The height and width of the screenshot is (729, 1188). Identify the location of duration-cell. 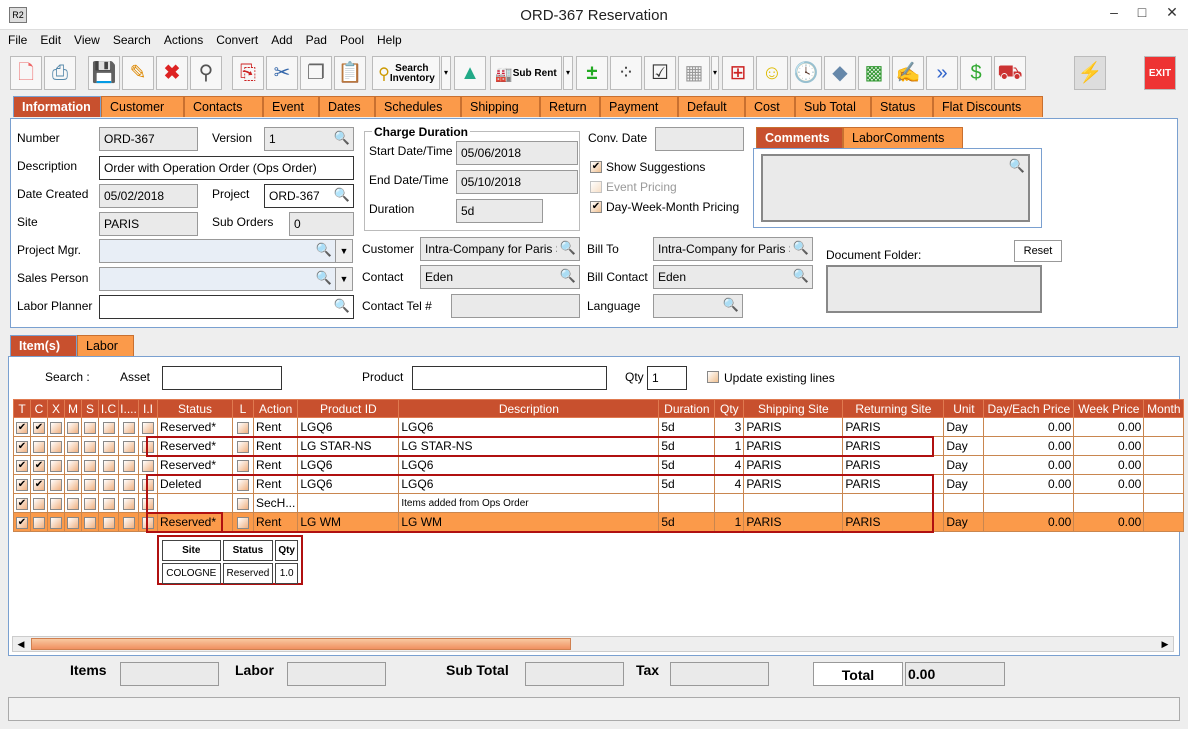
(687, 503).